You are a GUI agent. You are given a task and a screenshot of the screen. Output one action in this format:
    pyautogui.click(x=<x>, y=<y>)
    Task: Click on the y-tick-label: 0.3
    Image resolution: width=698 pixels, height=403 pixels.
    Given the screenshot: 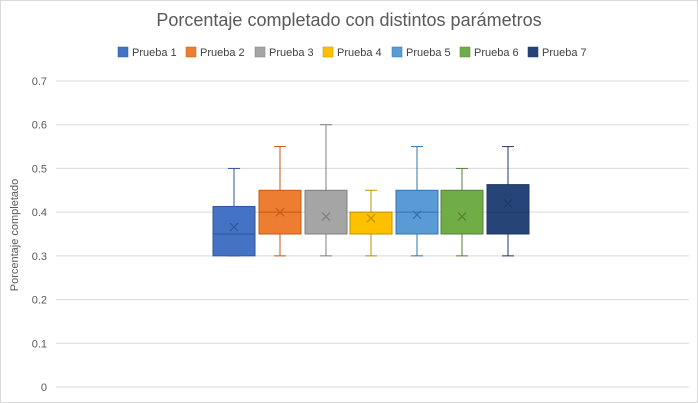 What is the action you would take?
    pyautogui.click(x=39, y=257)
    